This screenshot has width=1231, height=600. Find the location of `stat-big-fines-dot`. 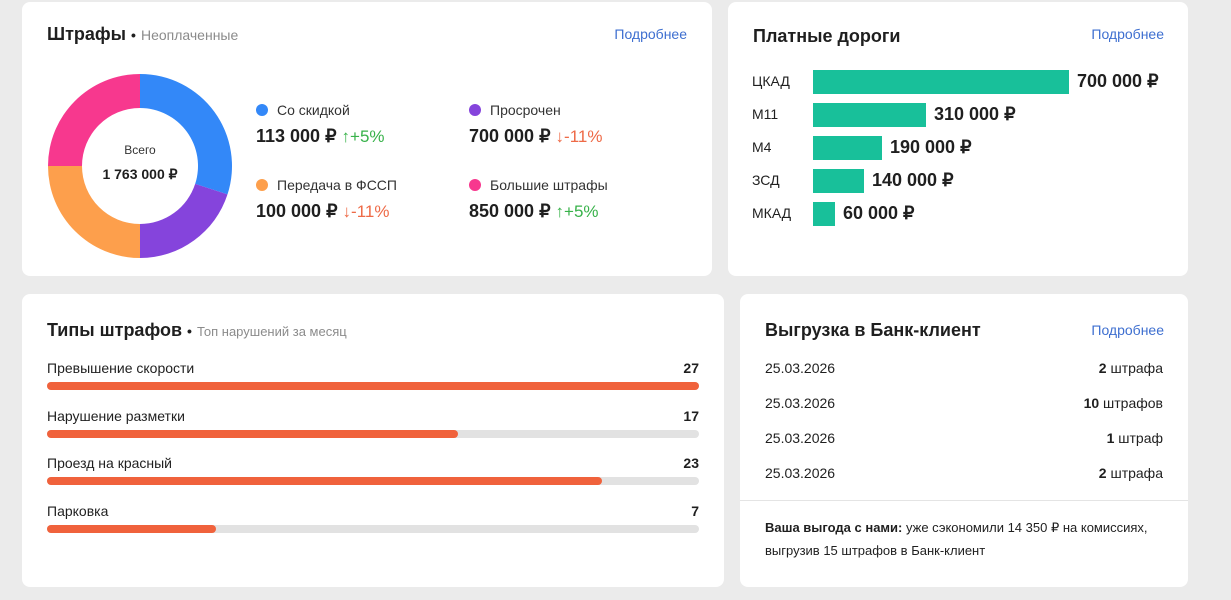

stat-big-fines-dot is located at coordinates (475, 185).